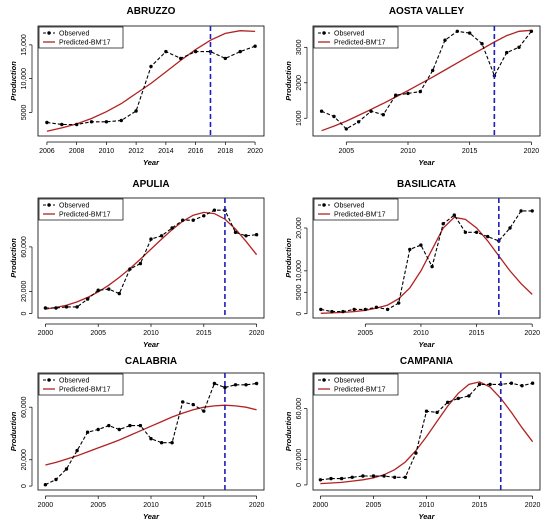 Image resolution: width=550 pixels, height=528 pixels. I want to click on y-axis-label: Production, so click(13, 258).